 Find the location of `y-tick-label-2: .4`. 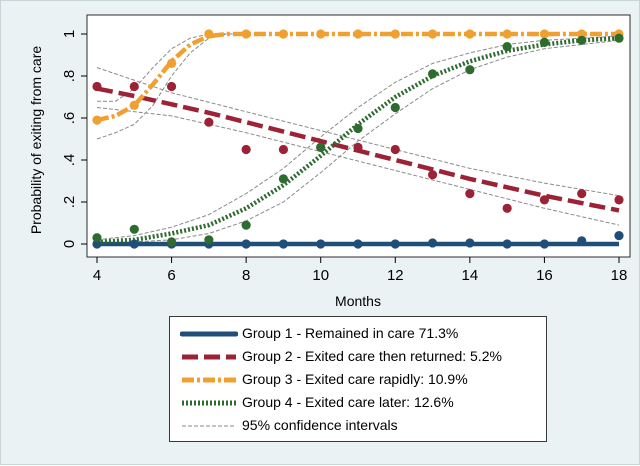

y-tick-label-2: .4 is located at coordinates (69, 160).